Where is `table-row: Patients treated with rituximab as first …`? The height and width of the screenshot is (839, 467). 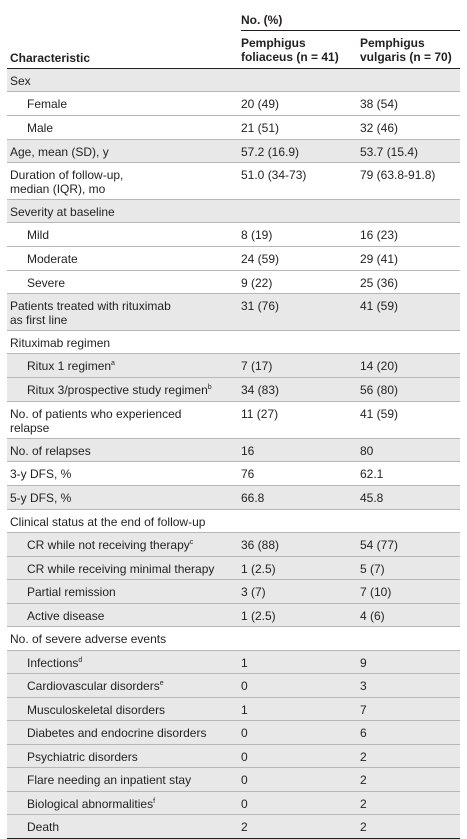
table-row: Patients treated with rituximab as first … is located at coordinates (233, 312).